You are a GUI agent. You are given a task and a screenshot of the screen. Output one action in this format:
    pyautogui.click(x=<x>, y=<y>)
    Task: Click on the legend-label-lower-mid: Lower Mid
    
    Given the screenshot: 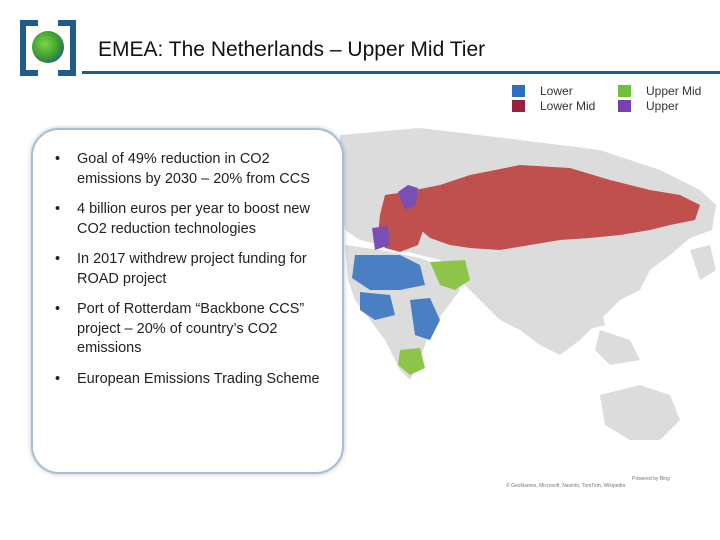 What is the action you would take?
    pyautogui.click(x=568, y=106)
    